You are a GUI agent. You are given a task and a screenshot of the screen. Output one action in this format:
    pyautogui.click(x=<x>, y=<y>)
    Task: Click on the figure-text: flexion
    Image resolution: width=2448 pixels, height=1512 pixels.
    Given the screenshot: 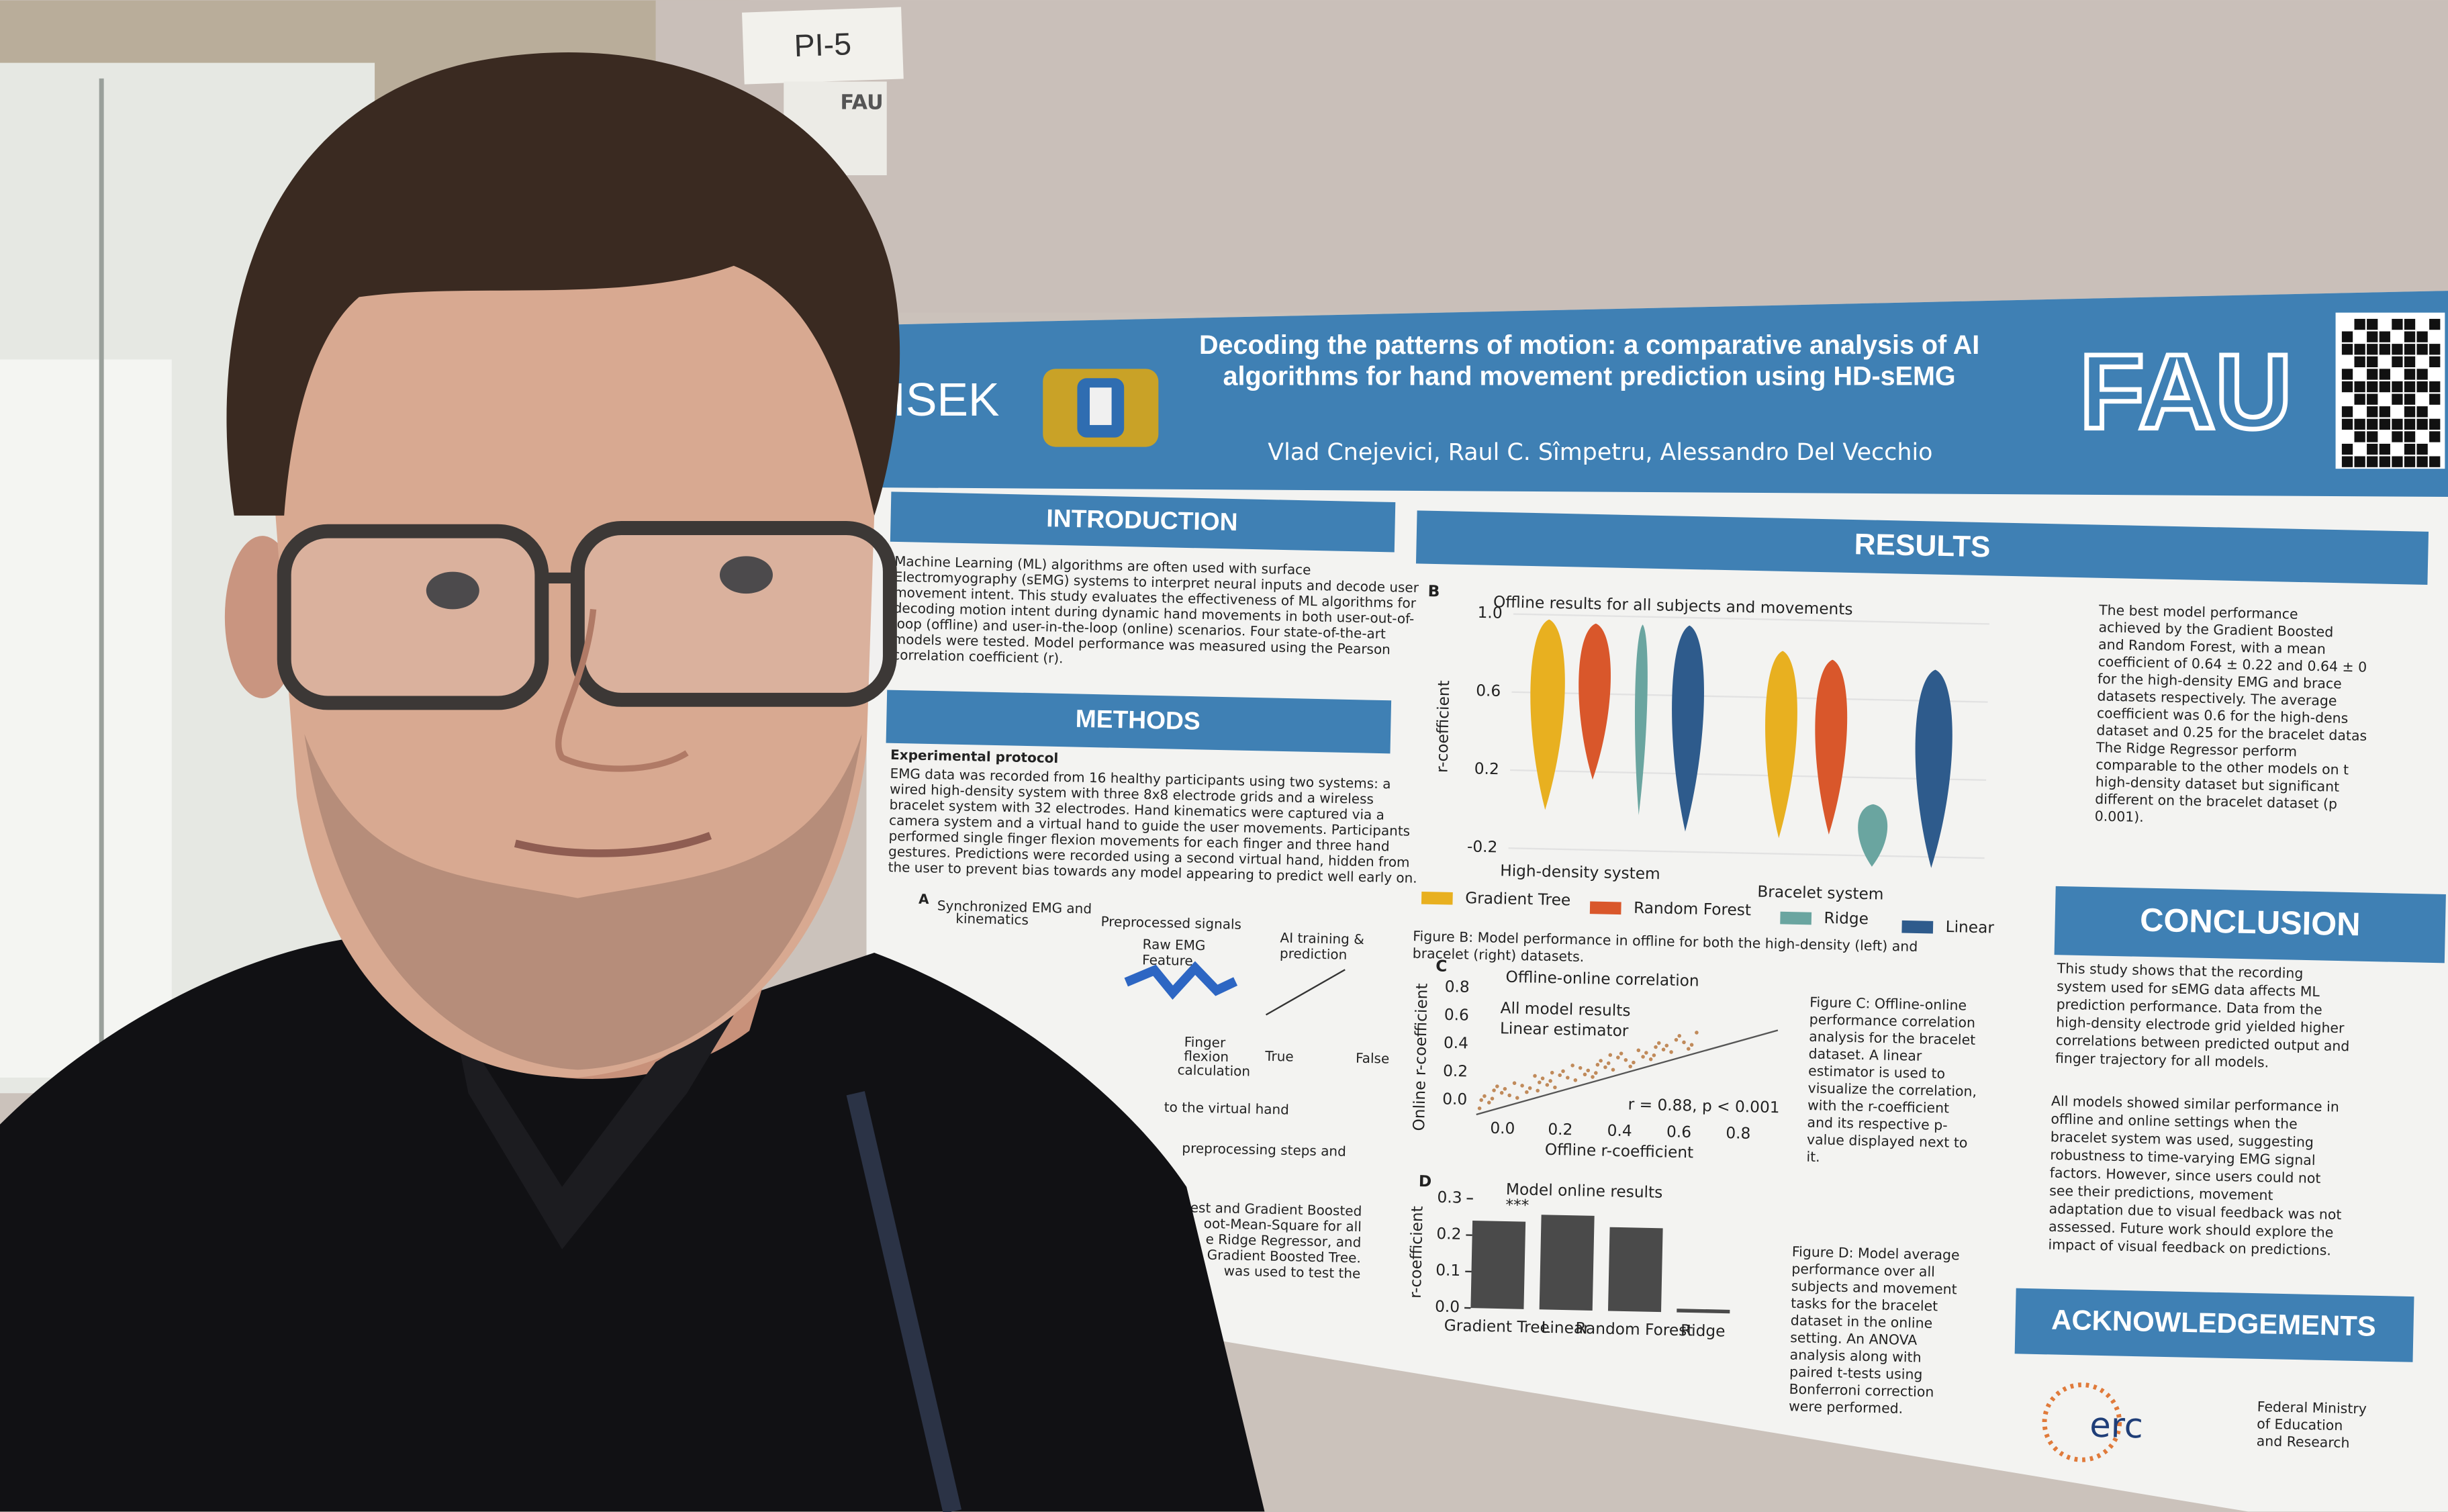 What is the action you would take?
    pyautogui.click(x=1206, y=1056)
    